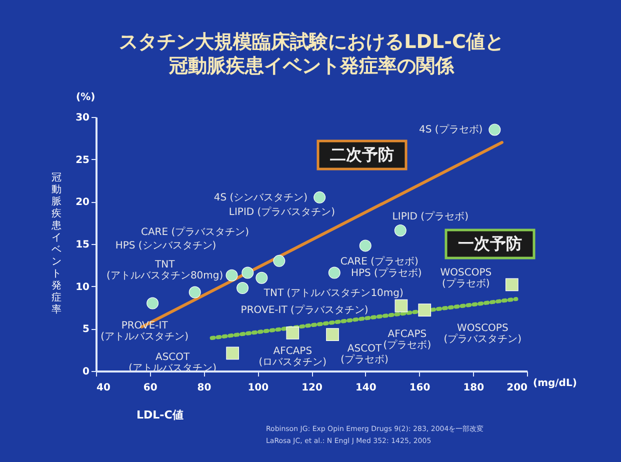 This screenshot has width=621, height=462. I want to click on y-tick-label: 25, so click(83, 160).